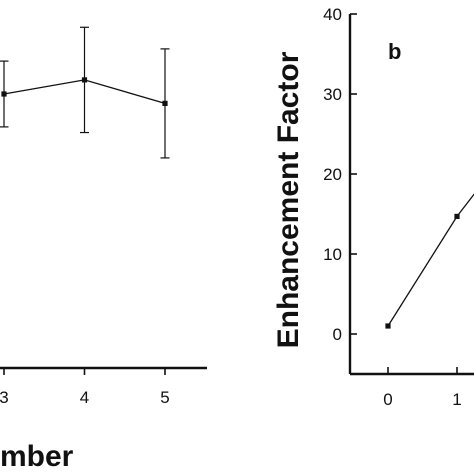  I want to click on panel-a-x-axis-title: mber, so click(37, 456).